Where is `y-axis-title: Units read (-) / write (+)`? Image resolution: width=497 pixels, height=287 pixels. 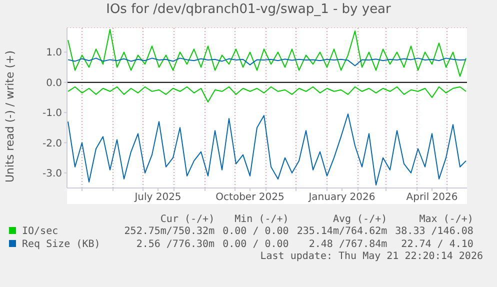 y-axis-title: Units read (-) / write (+) is located at coordinates (10, 116).